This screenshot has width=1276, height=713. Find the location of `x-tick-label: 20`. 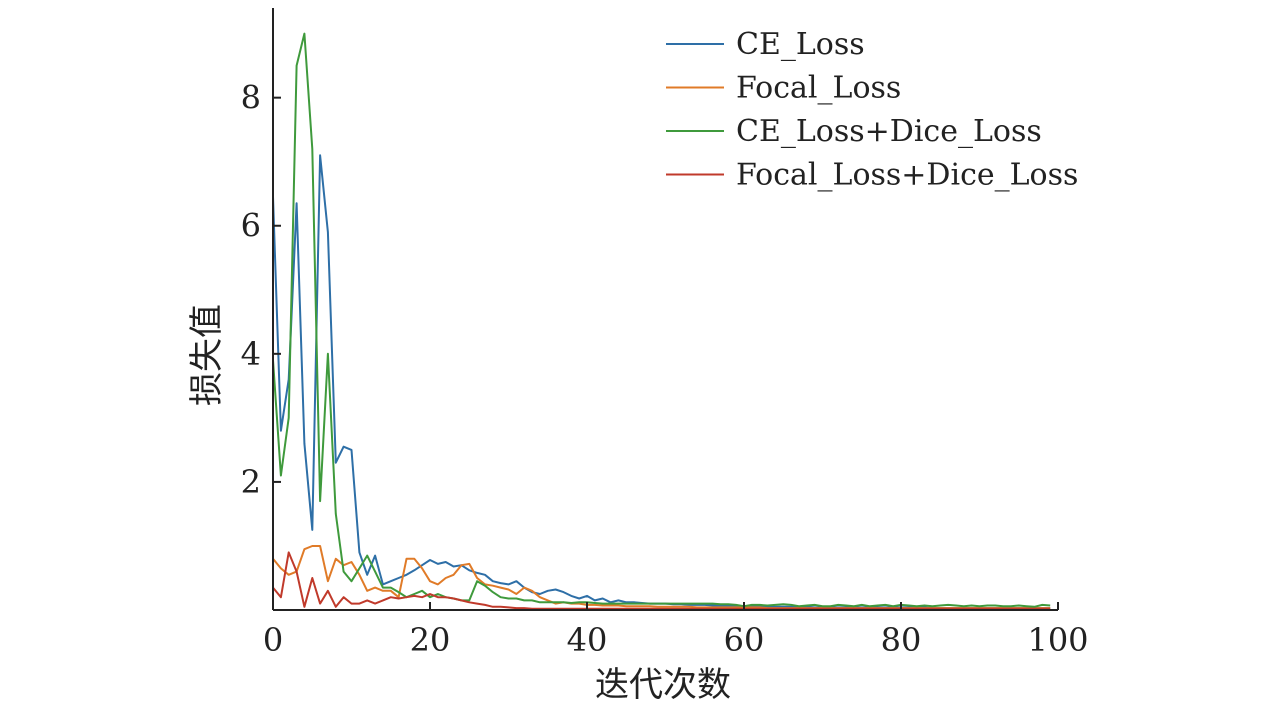

x-tick-label: 20 is located at coordinates (430, 640).